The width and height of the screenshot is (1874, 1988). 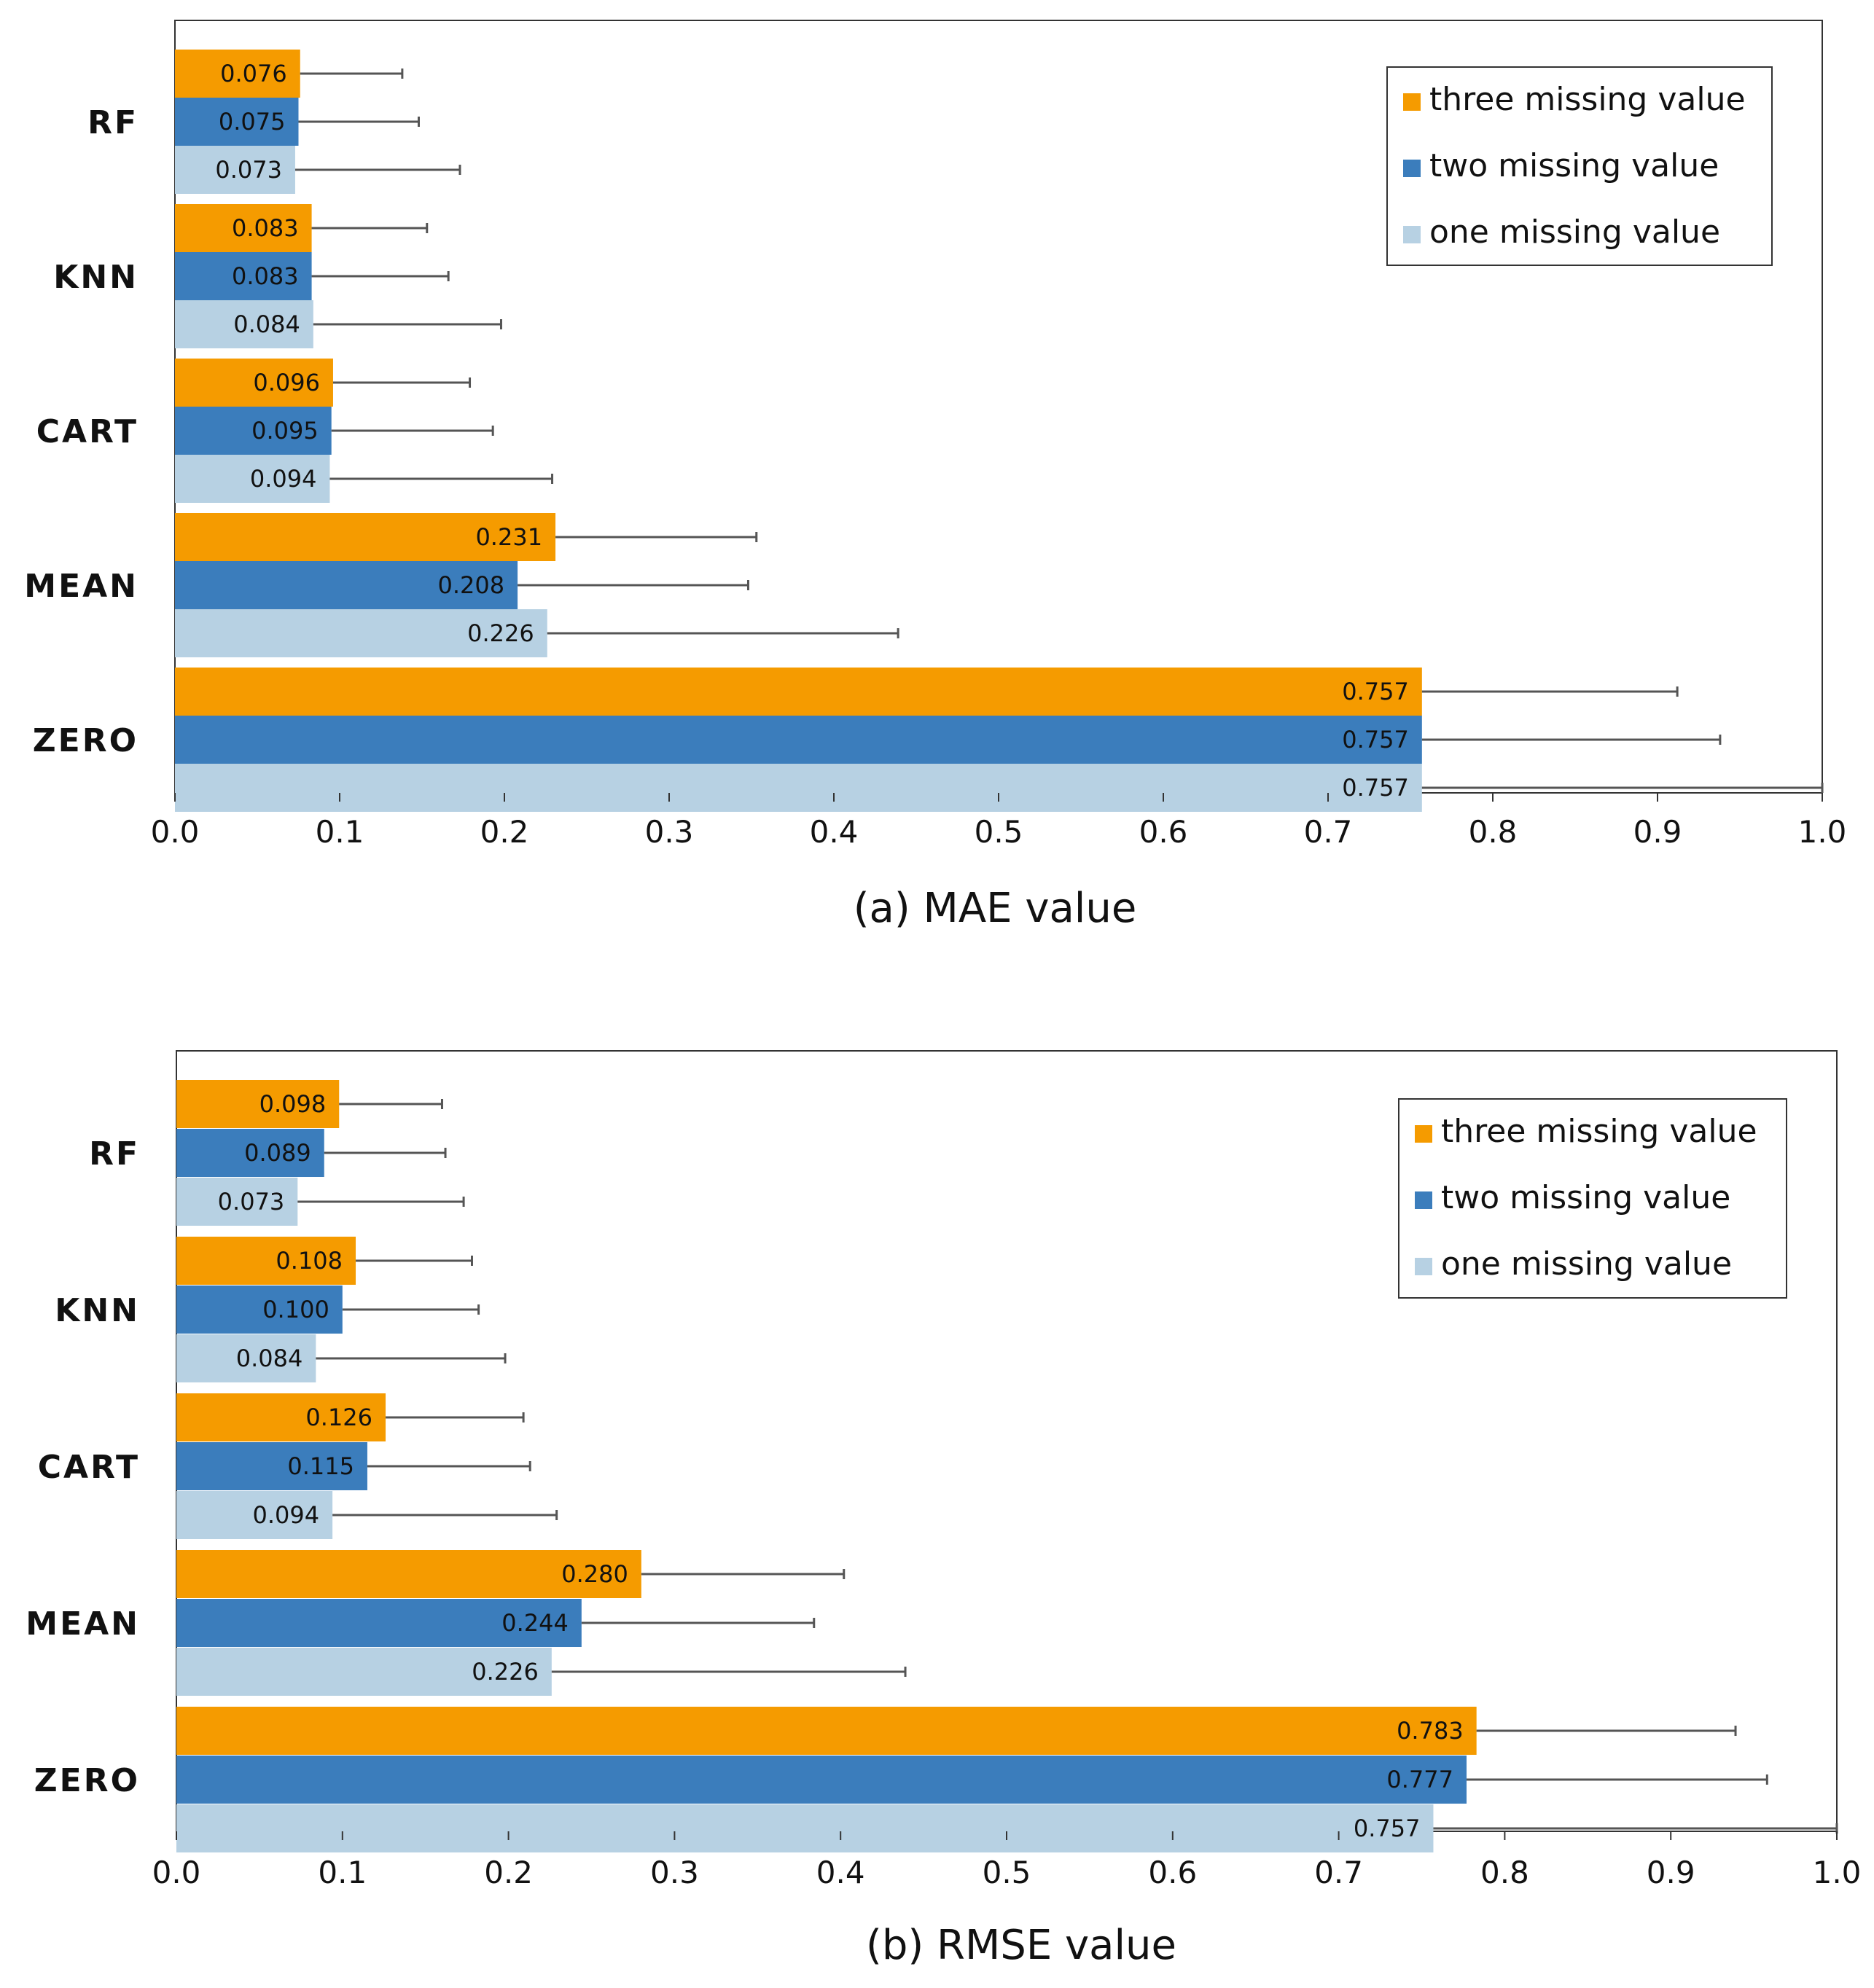 What do you see at coordinates (1021, 1946) in the screenshot?
I see `chart-b-caption: (b) RMSE value` at bounding box center [1021, 1946].